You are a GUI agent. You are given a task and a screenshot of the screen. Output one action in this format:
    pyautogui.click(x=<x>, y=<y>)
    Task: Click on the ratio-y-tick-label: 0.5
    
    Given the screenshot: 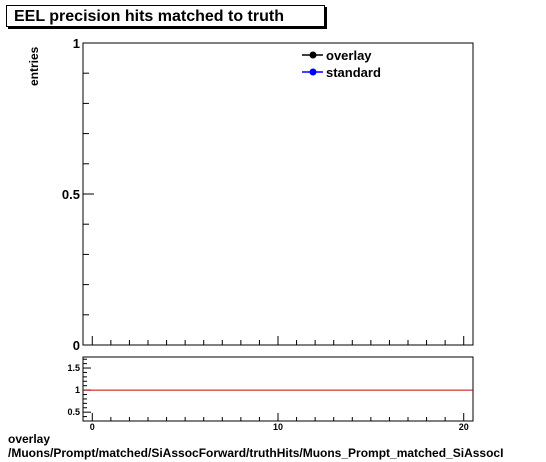 What is the action you would take?
    pyautogui.click(x=73, y=412)
    